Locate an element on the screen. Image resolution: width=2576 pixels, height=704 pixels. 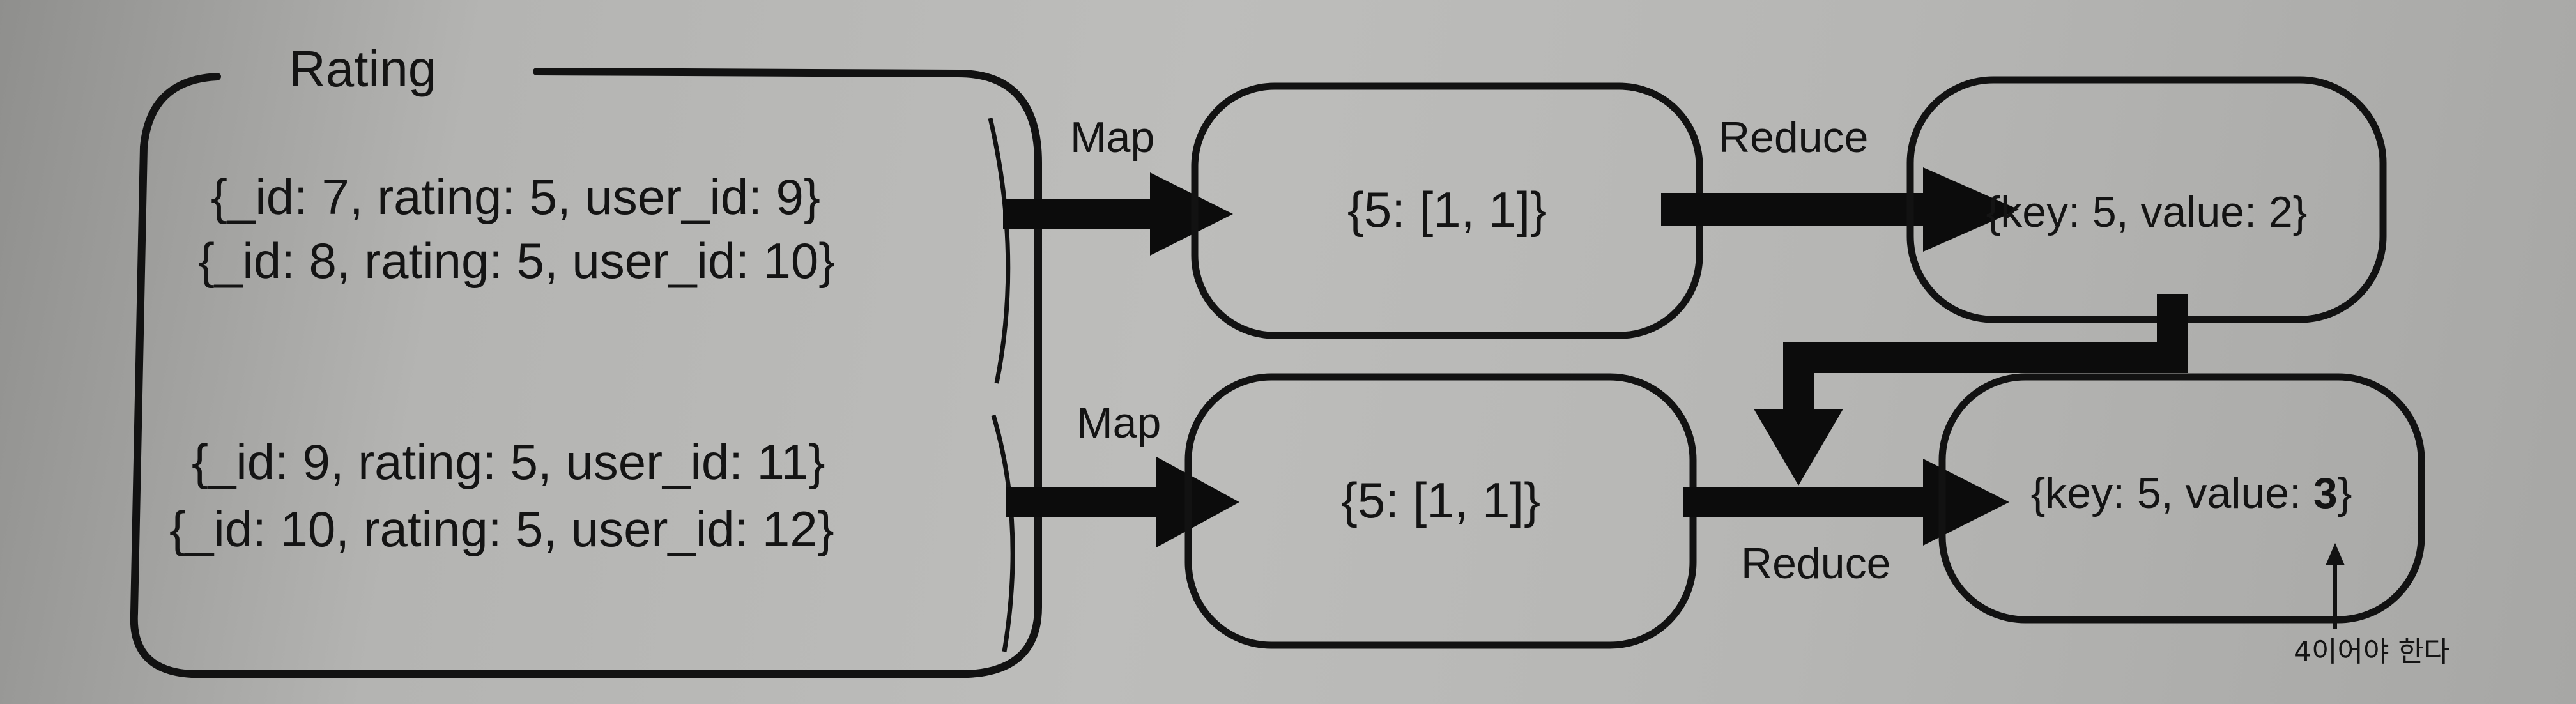
annotation-arrow-head is located at coordinates (2335, 554).